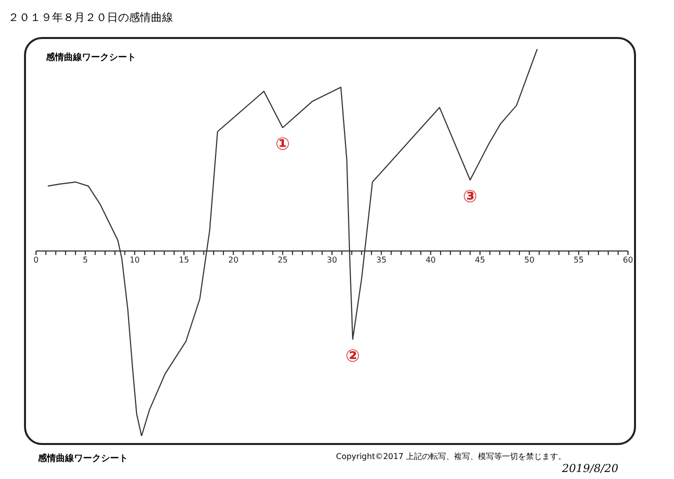 The image size is (674, 479). I want to click on x-tick-label: 35, so click(381, 260).